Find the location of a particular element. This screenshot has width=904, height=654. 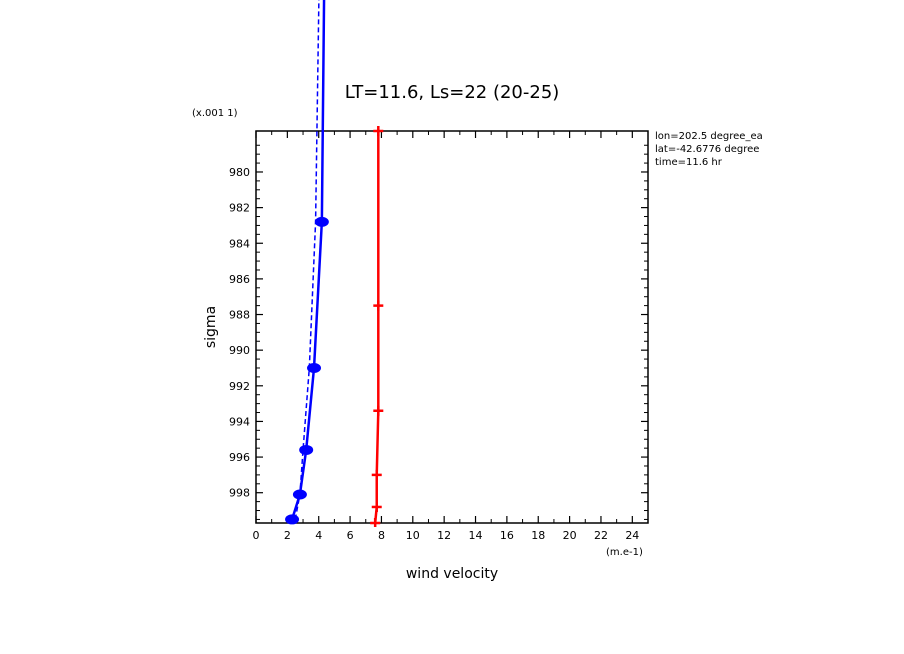

x-tick-label: 6 is located at coordinates (350, 535).